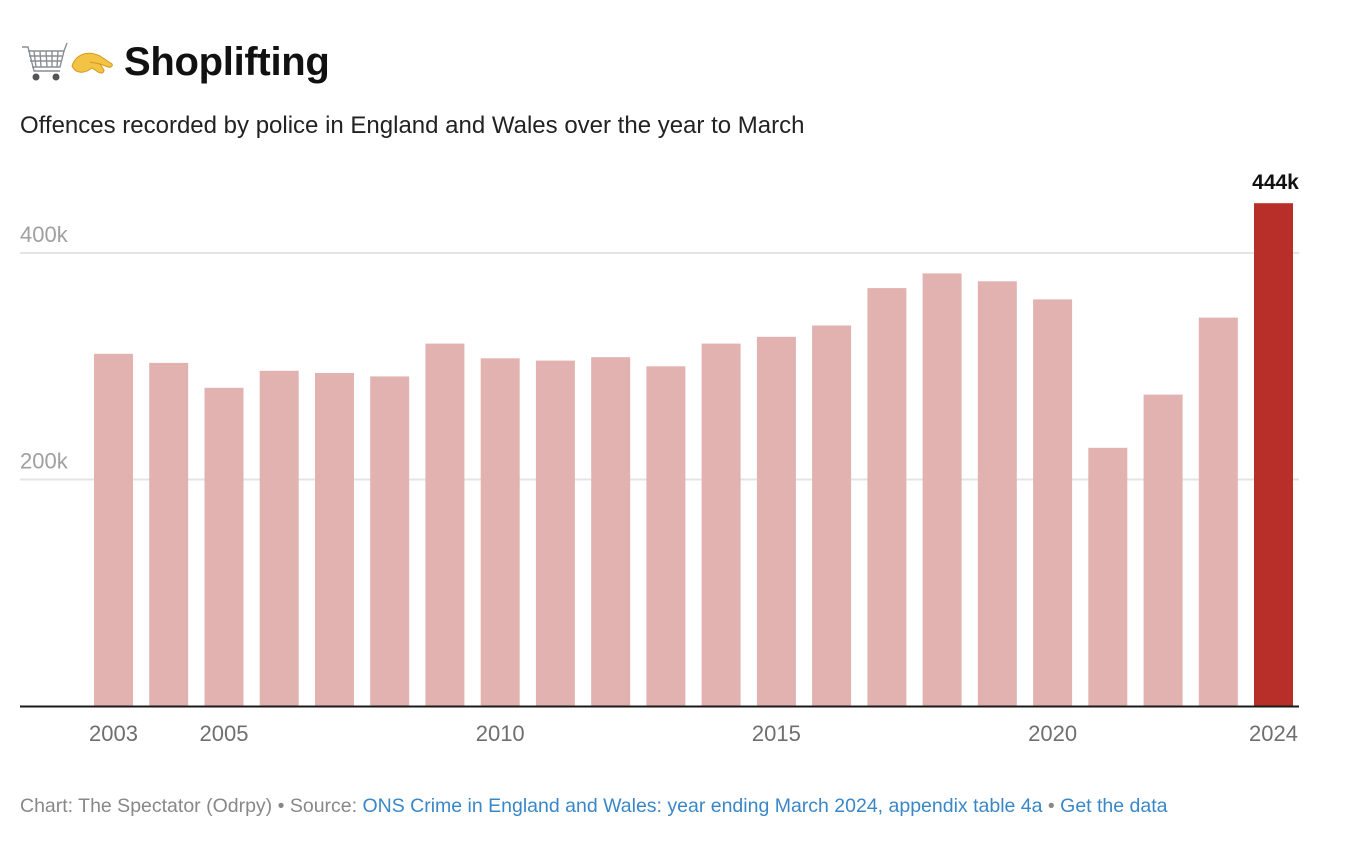 This screenshot has width=1358, height=858. What do you see at coordinates (776, 733) in the screenshot?
I see `x-tick-label: 2015` at bounding box center [776, 733].